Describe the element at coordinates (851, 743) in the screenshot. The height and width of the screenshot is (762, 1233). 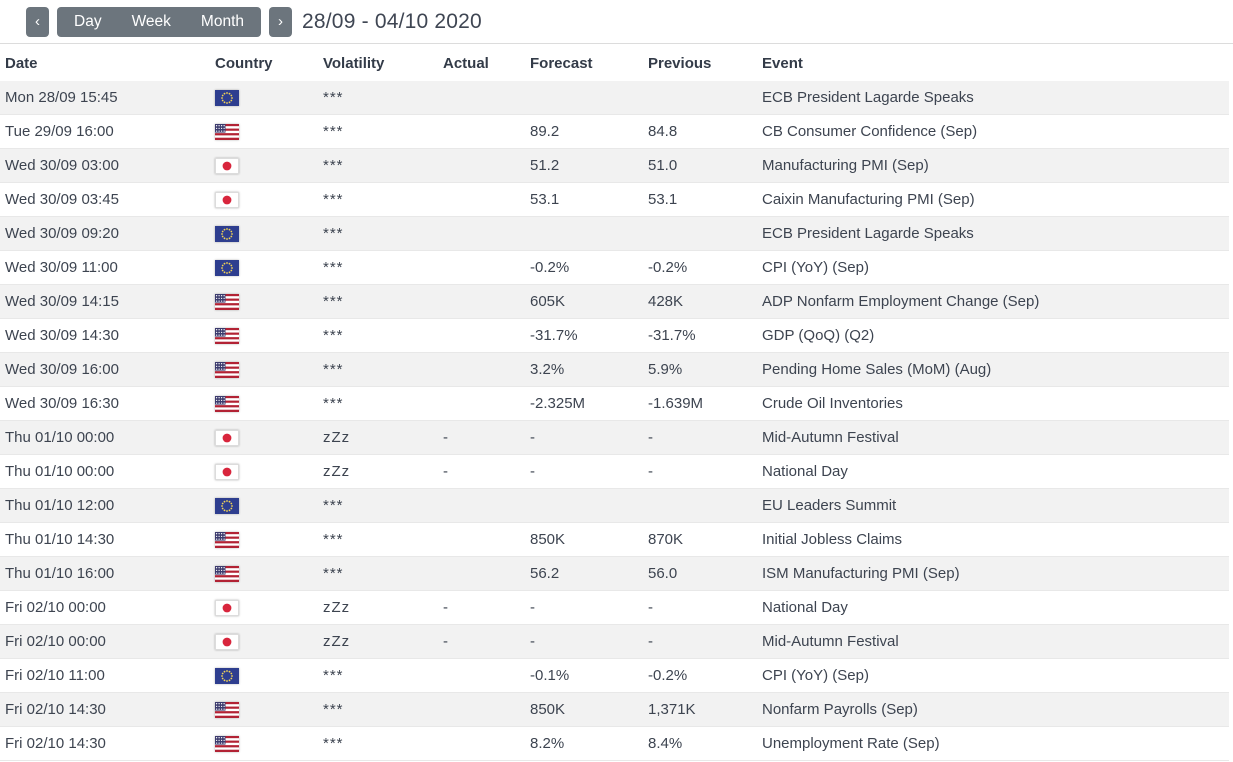
I see `event-cell: Unemployment Rate (Sep)` at that location.